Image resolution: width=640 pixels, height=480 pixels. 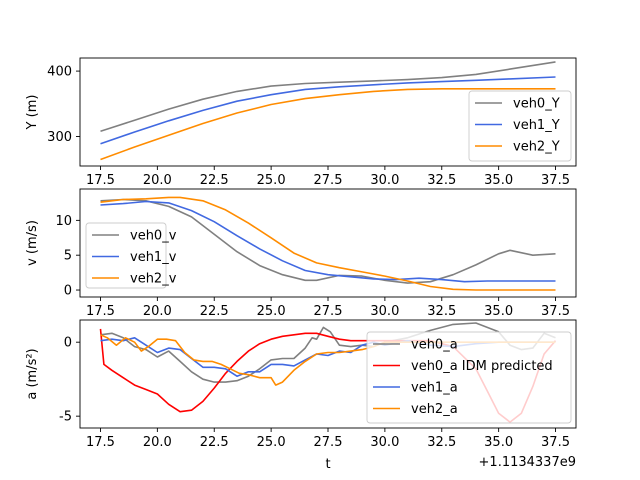 What do you see at coordinates (527, 462) in the screenshot?
I see `x-axis-offset-label: +1.1134337e9` at bounding box center [527, 462].